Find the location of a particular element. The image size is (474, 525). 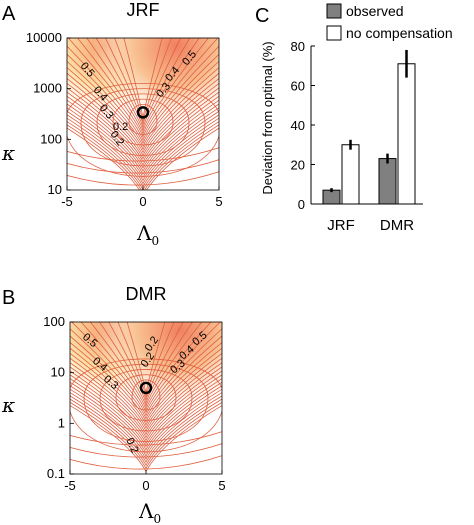

optimum-marker-a is located at coordinates (143, 112).